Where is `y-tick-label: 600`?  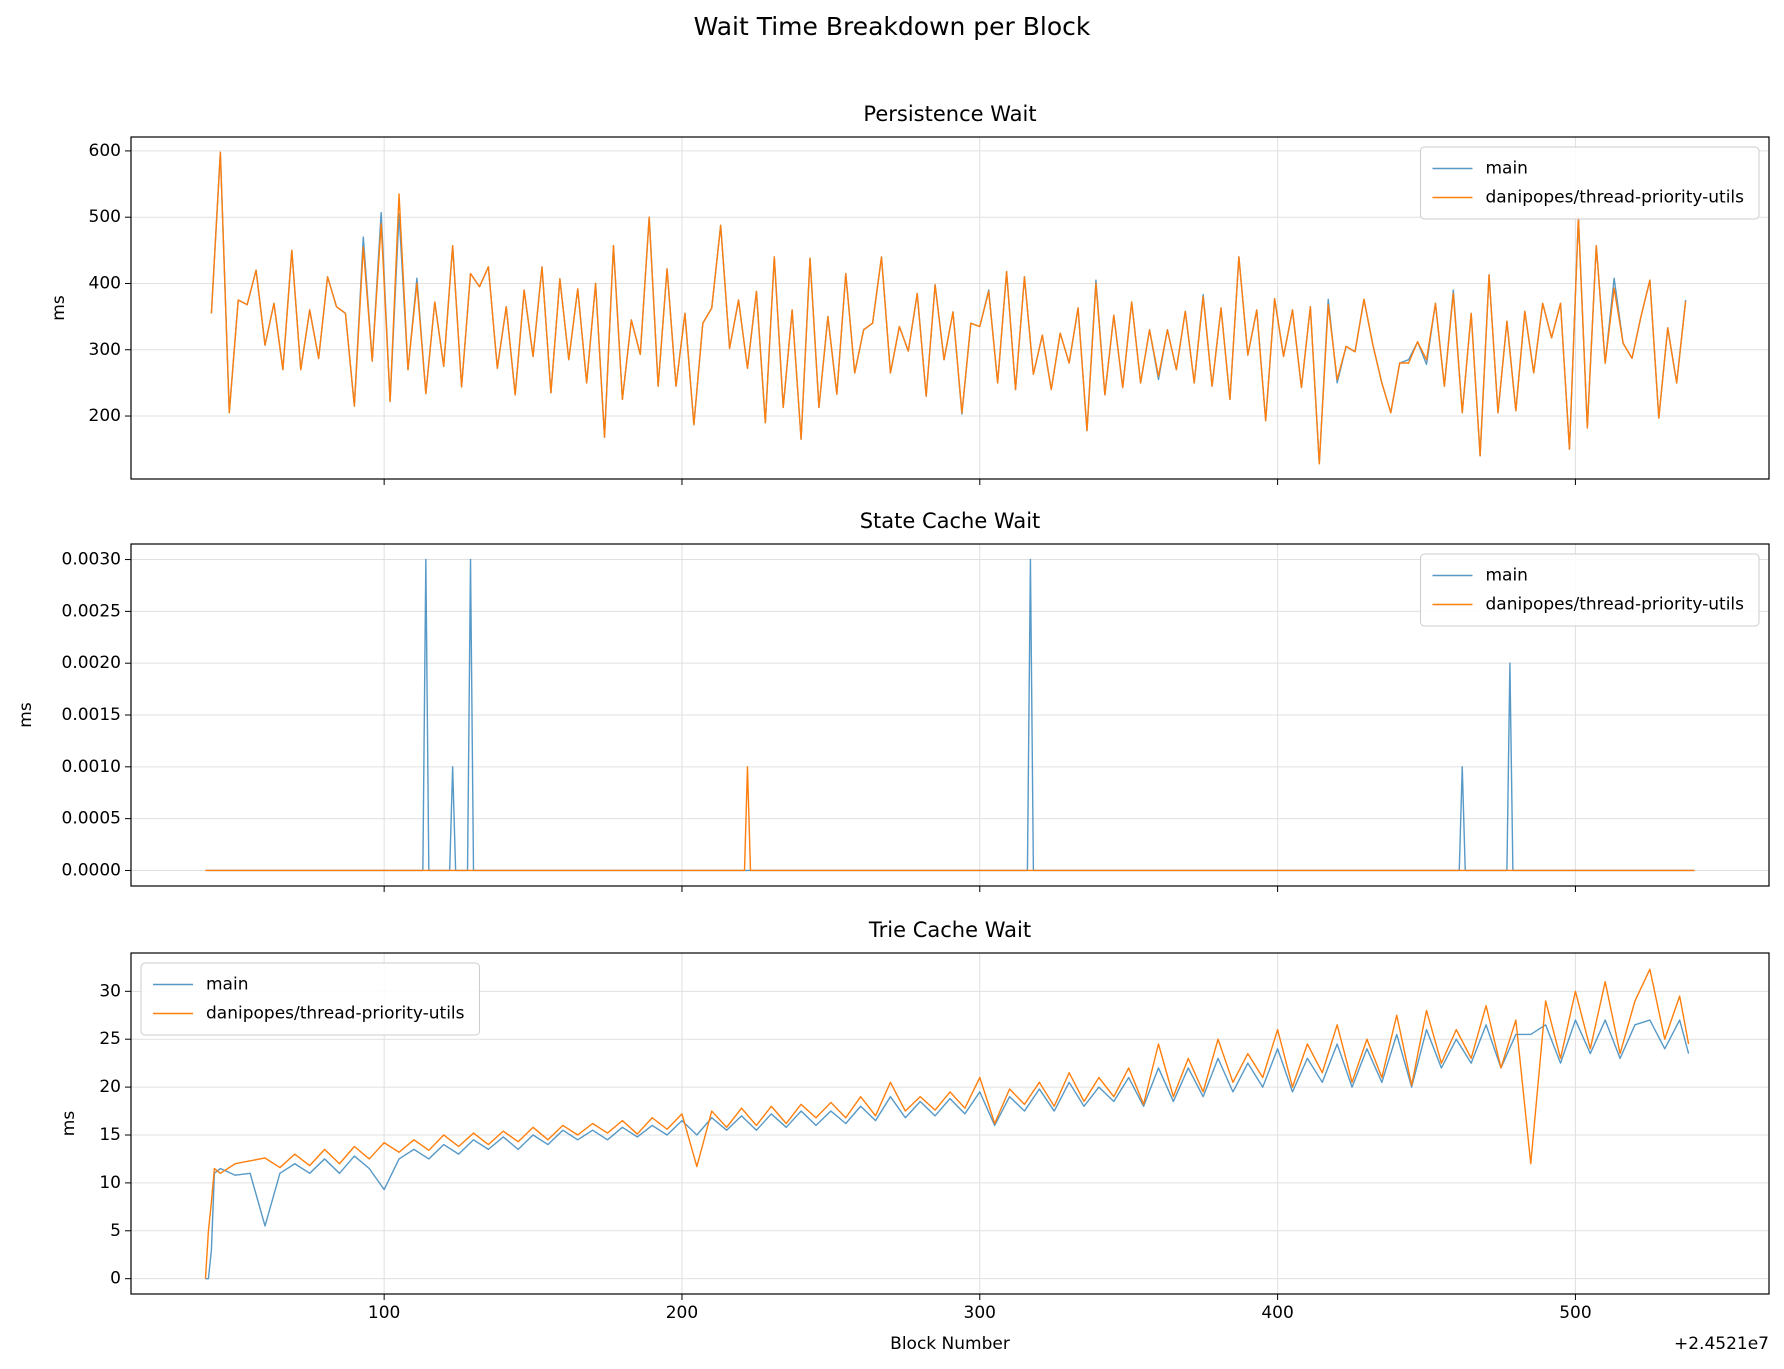
y-tick-label: 600 is located at coordinates (105, 151).